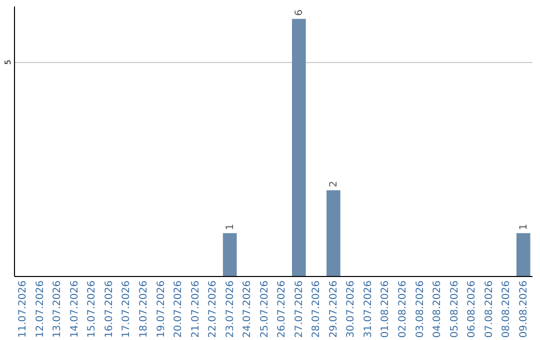 This screenshot has width=540, height=340. What do you see at coordinates (248, 309) in the screenshot?
I see `x-tick-label: 24.07.2026` at bounding box center [248, 309].